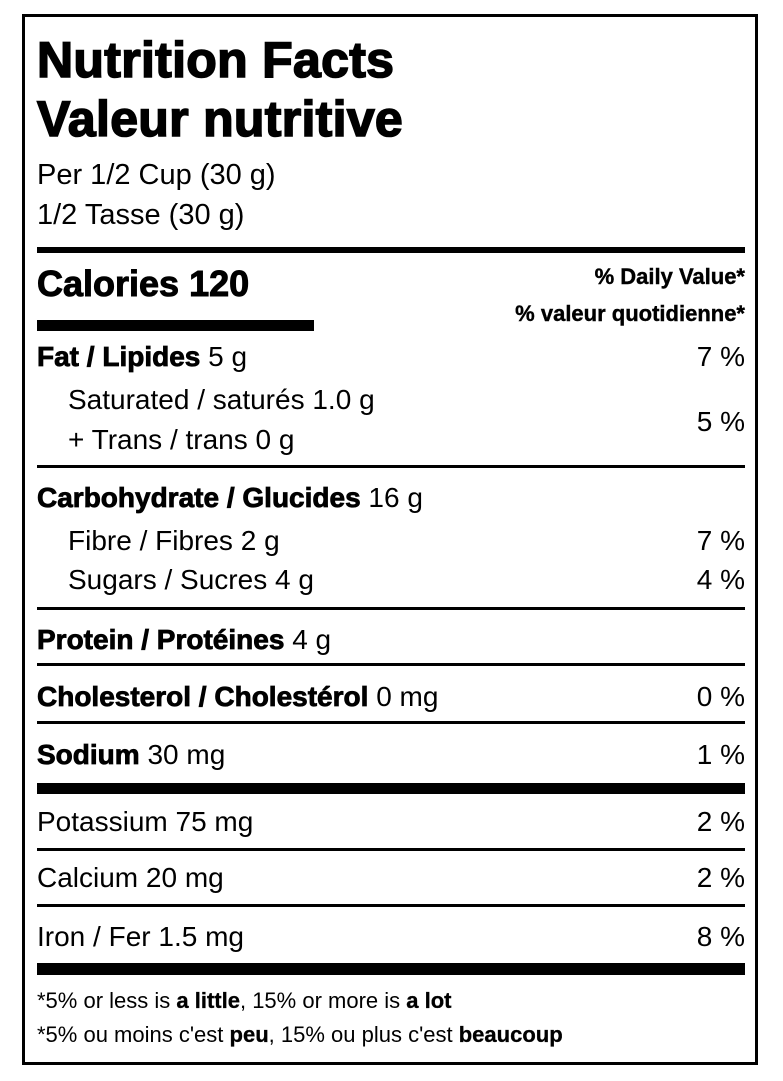  Describe the element at coordinates (669, 276) in the screenshot. I see `daily-value-en: % Daily Value*` at that location.